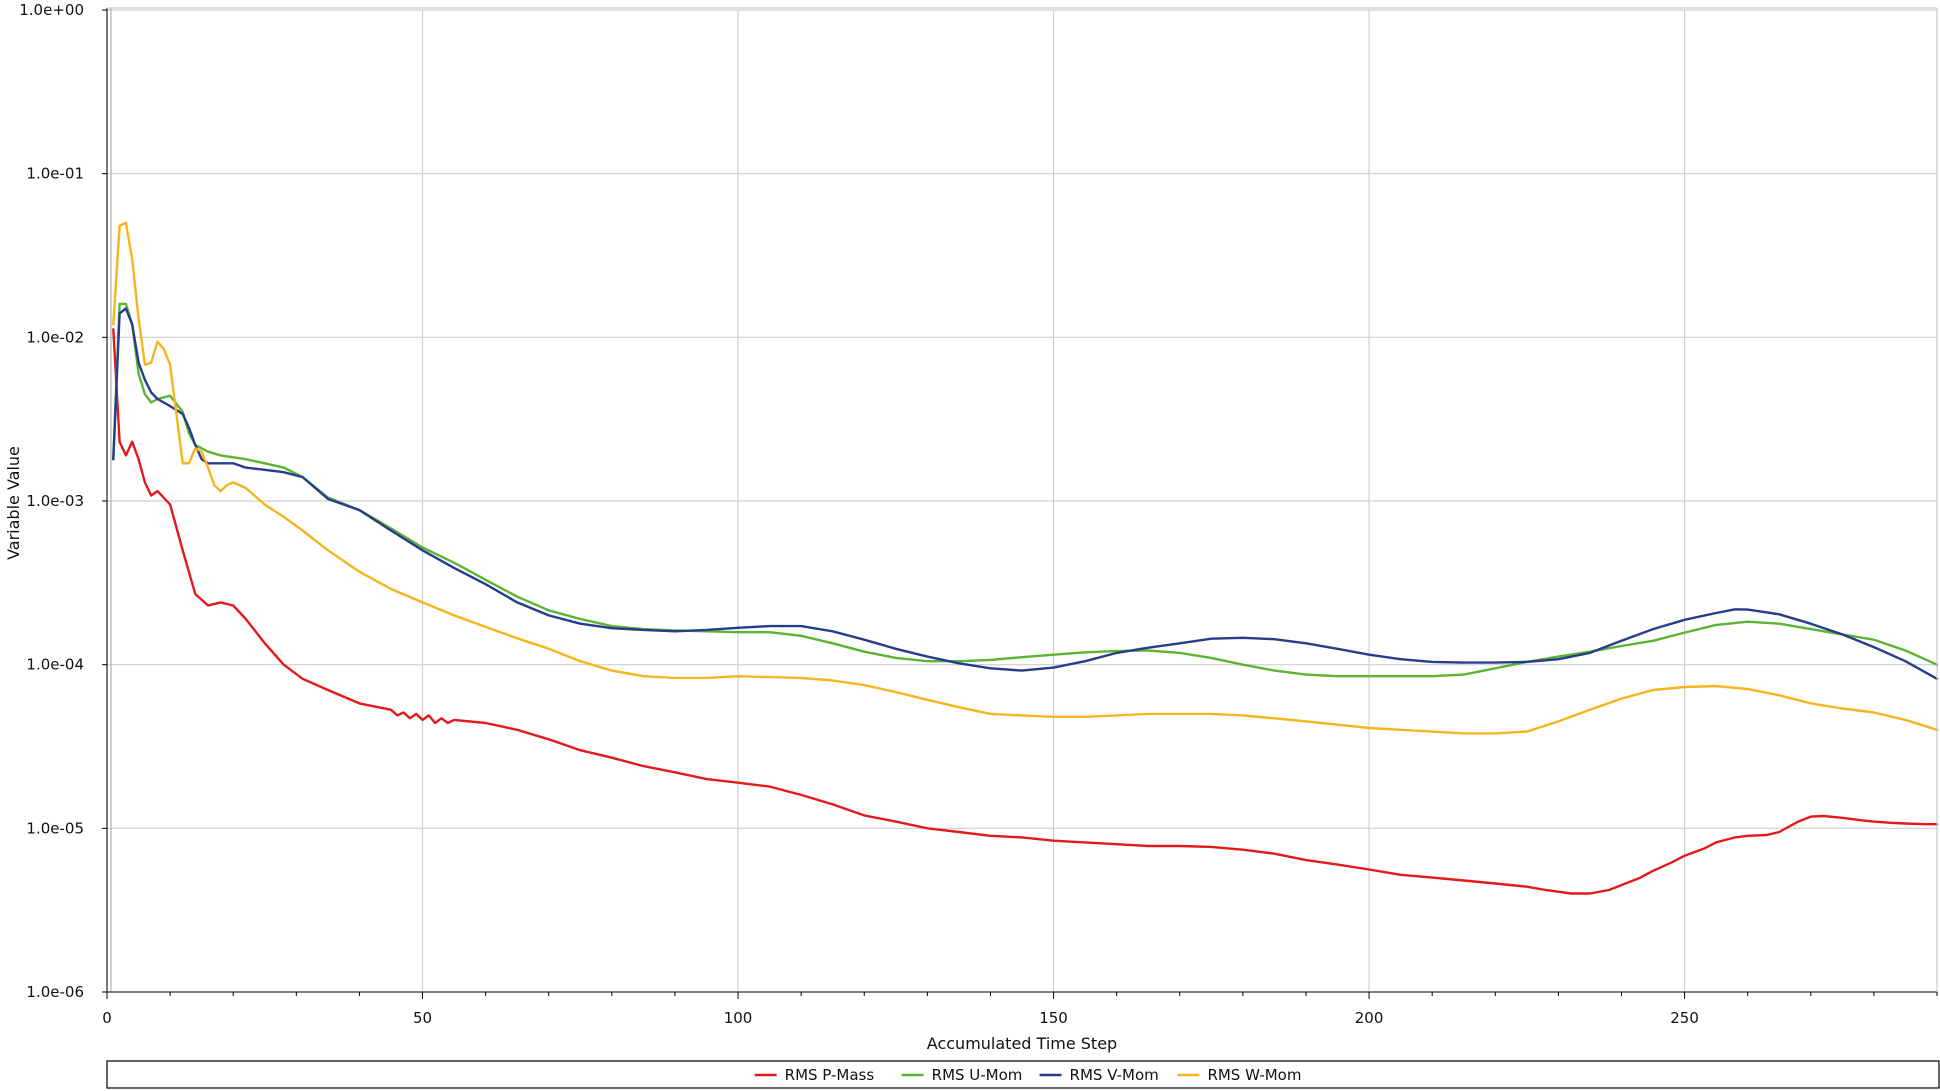  What do you see at coordinates (107, 1018) in the screenshot?
I see `x-tick-label: 0` at bounding box center [107, 1018].